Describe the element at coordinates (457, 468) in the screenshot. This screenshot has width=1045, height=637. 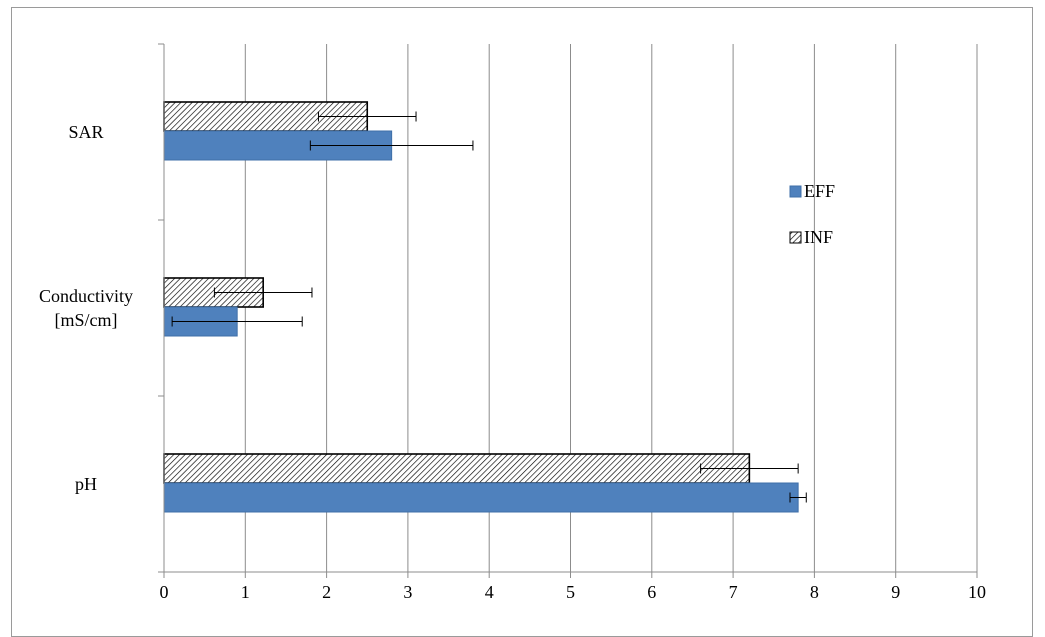
I see `bar-inf` at that location.